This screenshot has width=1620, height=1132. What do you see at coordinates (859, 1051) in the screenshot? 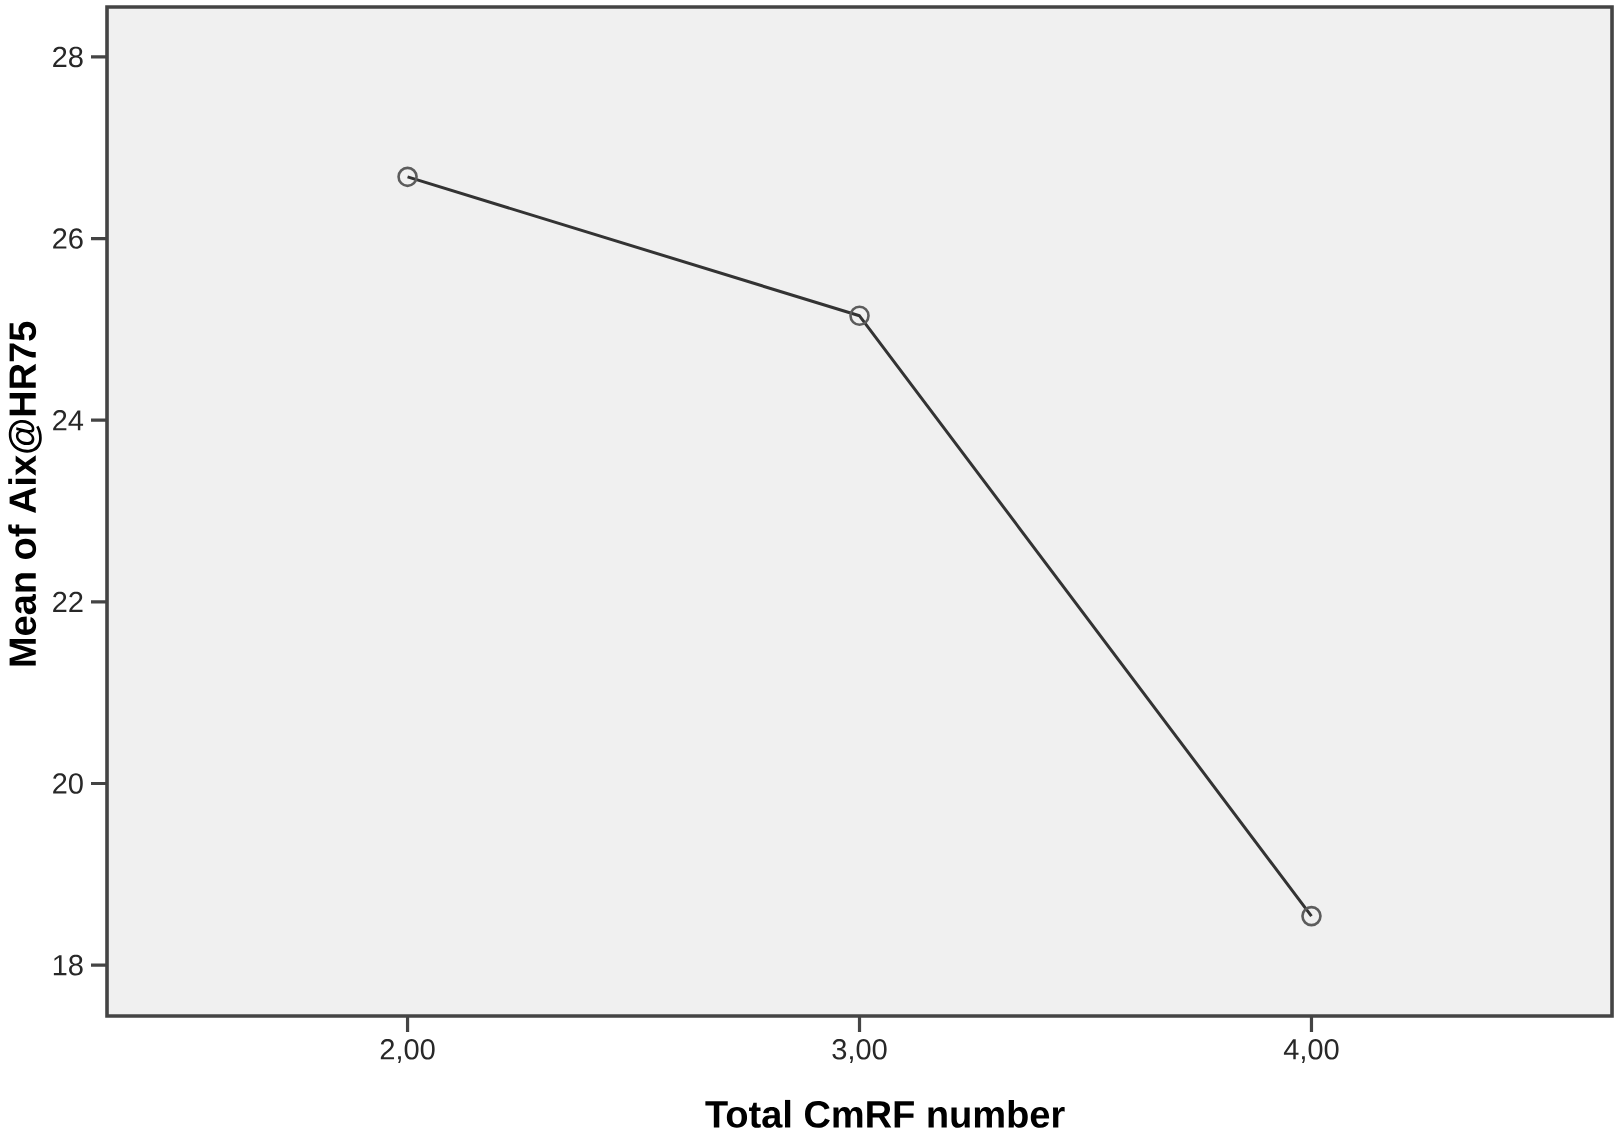
I see `x-tick-label: 3,00` at bounding box center [859, 1051].